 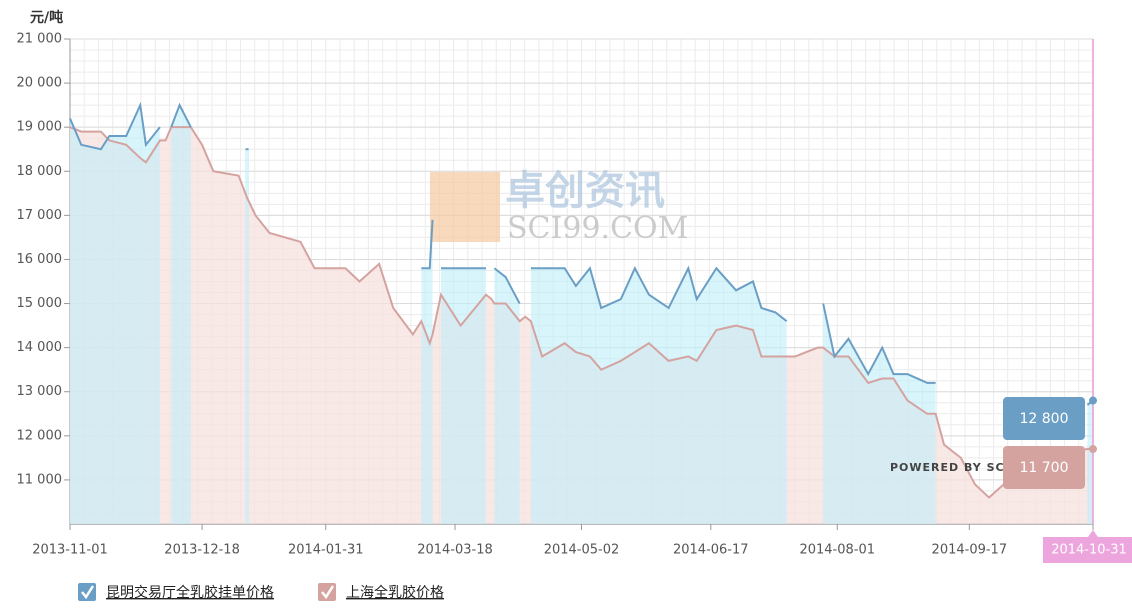 What do you see at coordinates (455, 550) in the screenshot?
I see `x-tick-label: 2014-03-18` at bounding box center [455, 550].